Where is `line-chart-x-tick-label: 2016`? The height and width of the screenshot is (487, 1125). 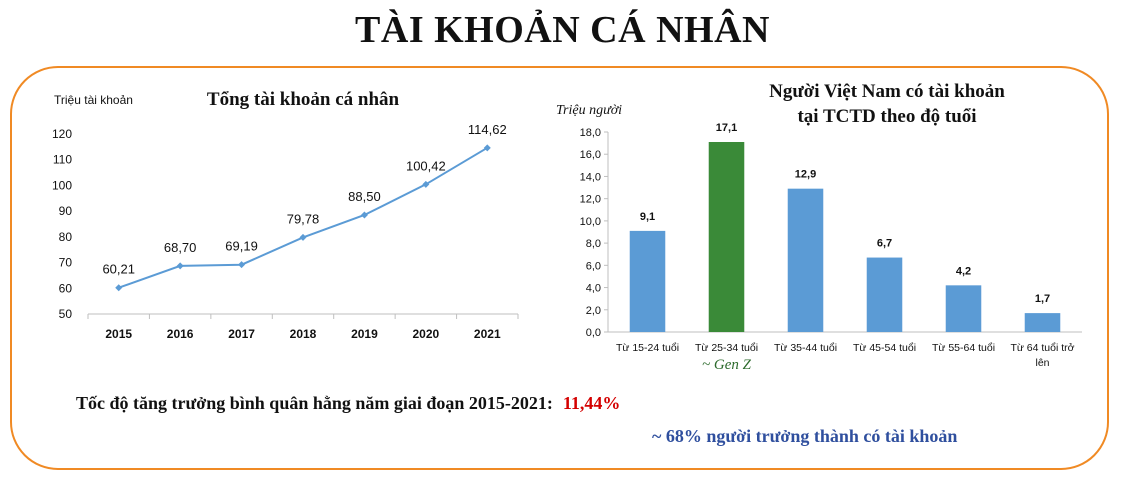 line-chart-x-tick-label: 2016 is located at coordinates (180, 334).